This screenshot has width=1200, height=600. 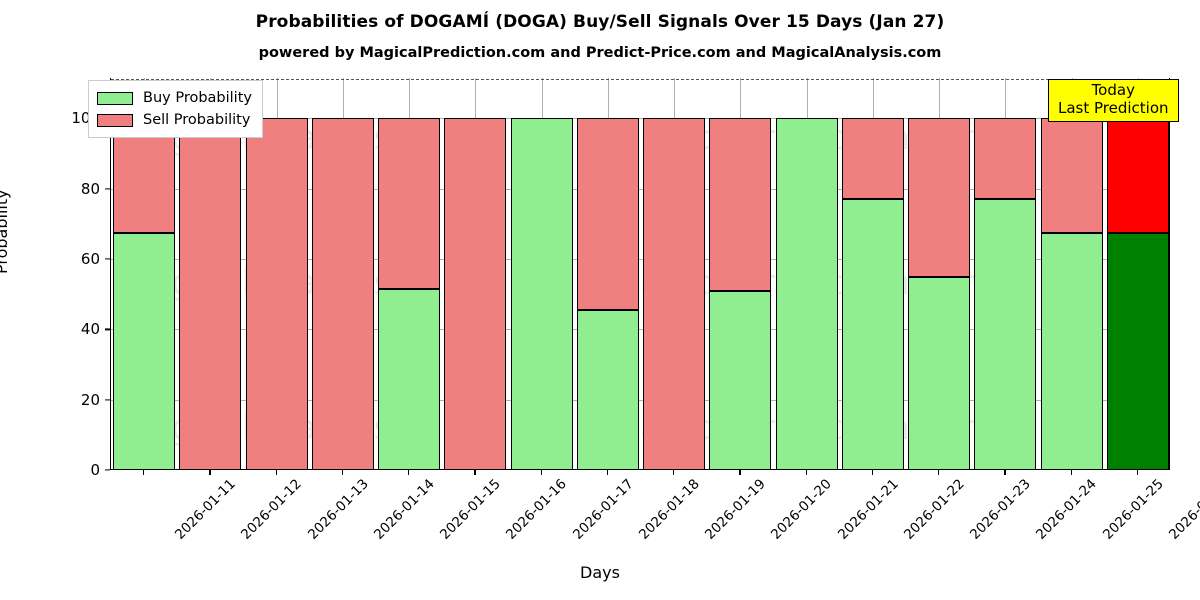 I want to click on today-label-line1: Today, so click(x=1113, y=90).